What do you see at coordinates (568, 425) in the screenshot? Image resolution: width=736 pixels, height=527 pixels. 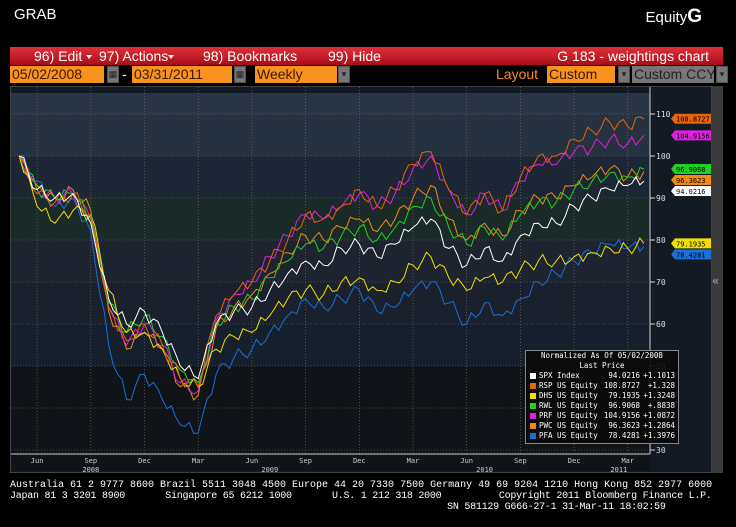 I see `legend-series-name: PWC US Equity` at bounding box center [568, 425].